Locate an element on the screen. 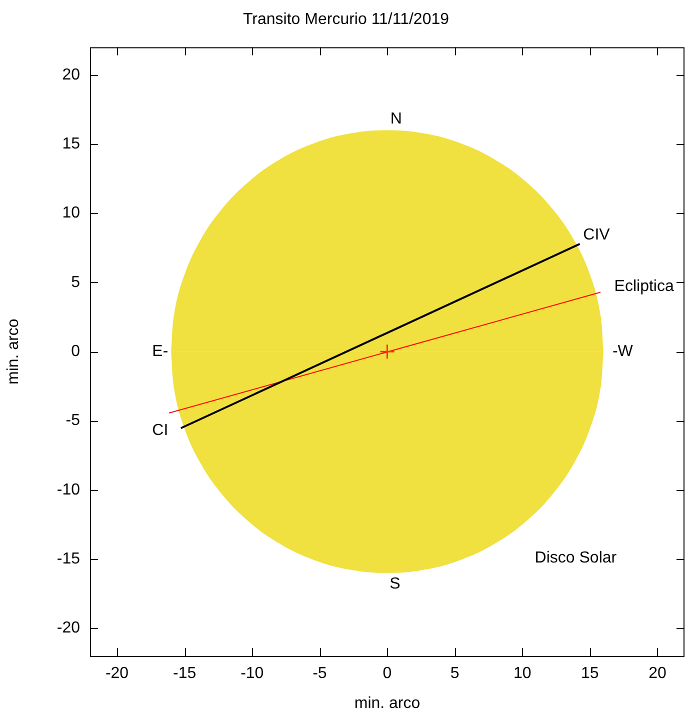 This screenshot has height=717, width=693. x-tick-label: -10 is located at coordinates (252, 673).